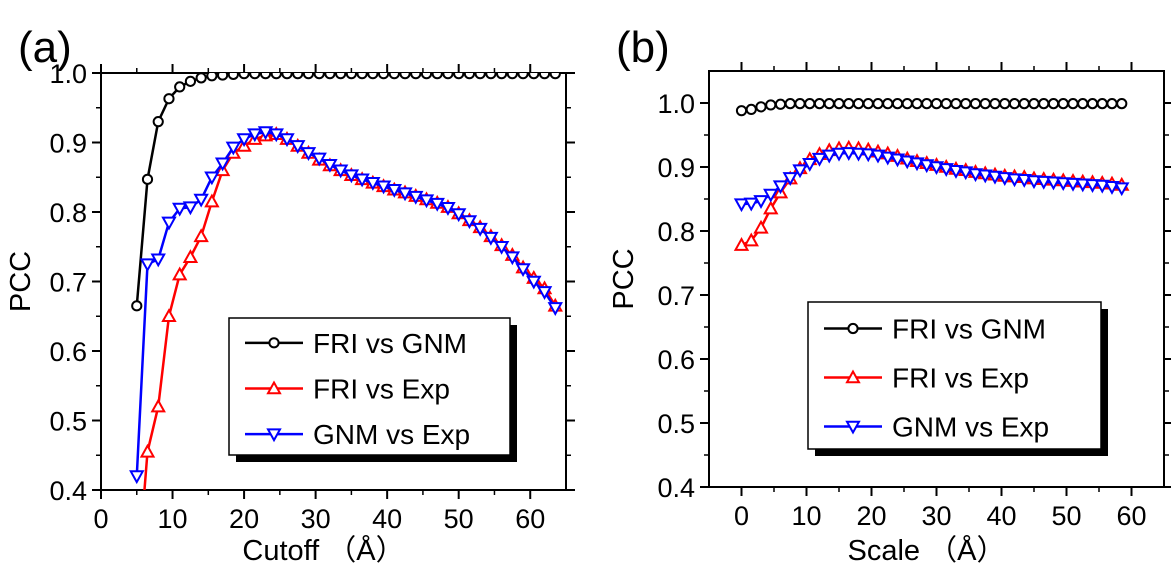 This screenshot has width=1171, height=581. Describe the element at coordinates (387, 519) in the screenshot. I see `x-tick-label: 40` at that location.